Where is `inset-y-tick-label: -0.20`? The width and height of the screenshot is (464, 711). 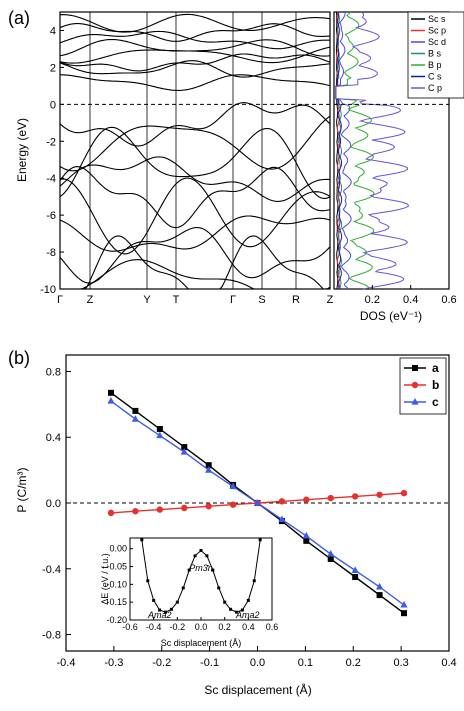
inset-y-tick-label: -0.20 is located at coordinates (116, 620).